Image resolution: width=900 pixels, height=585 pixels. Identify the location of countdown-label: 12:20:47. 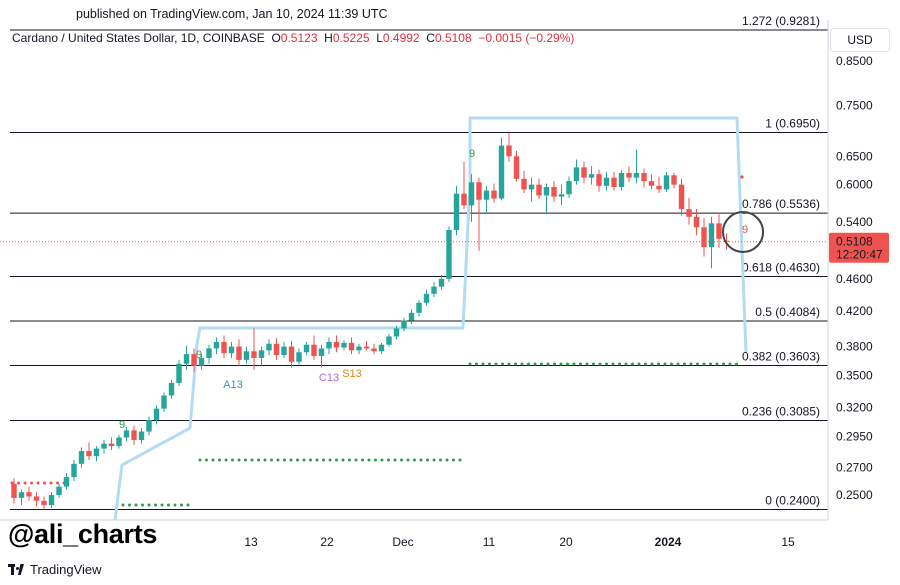
(859, 255).